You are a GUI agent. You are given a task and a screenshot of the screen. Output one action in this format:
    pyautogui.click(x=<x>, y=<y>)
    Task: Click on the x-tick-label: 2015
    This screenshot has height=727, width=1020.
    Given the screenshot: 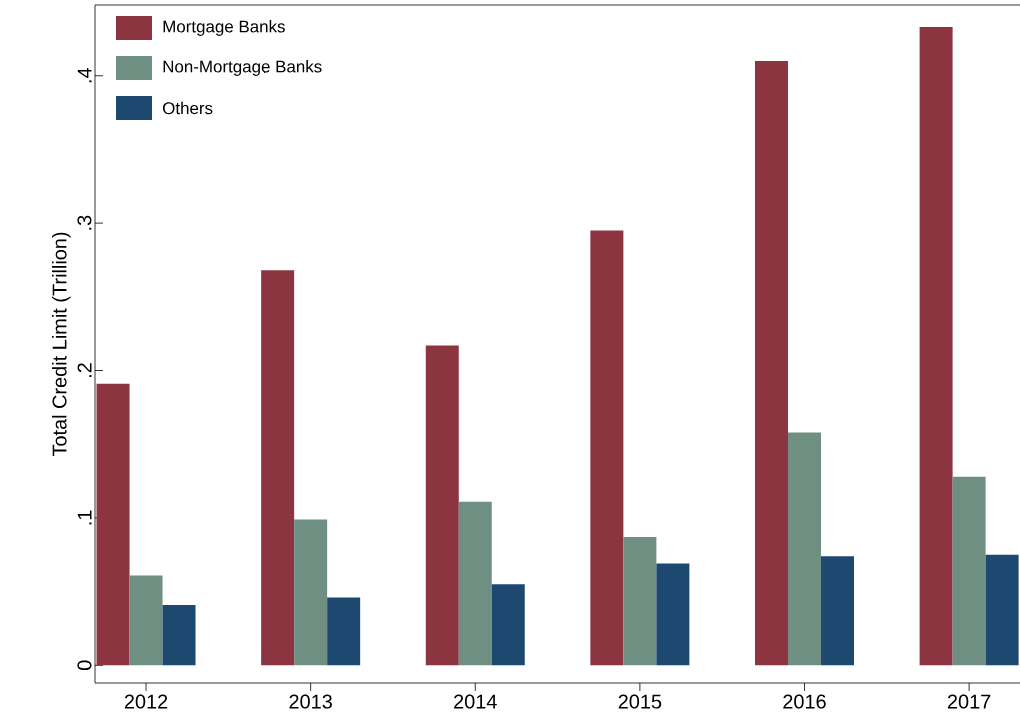 What is the action you would take?
    pyautogui.click(x=640, y=701)
    